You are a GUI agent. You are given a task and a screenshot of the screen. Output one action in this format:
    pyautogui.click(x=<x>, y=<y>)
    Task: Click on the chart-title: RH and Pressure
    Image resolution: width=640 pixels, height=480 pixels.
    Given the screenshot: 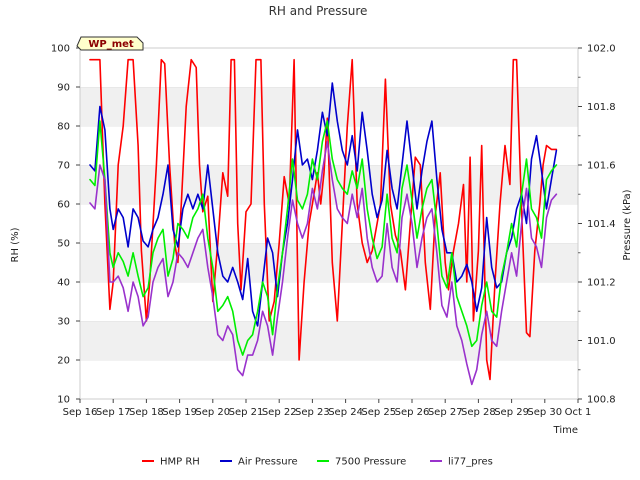 What is the action you would take?
    pyautogui.click(x=318, y=11)
    